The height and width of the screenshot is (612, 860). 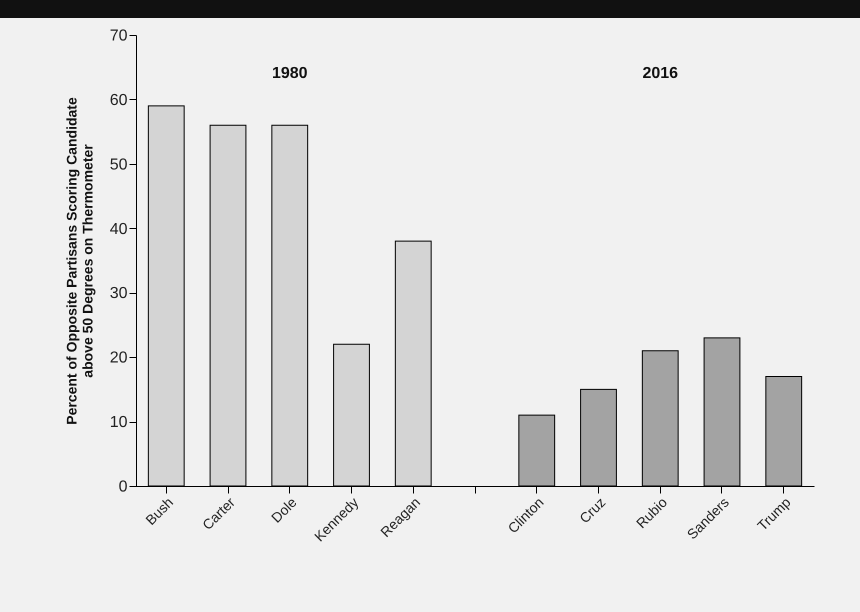 I want to click on x-tick-label: Dole, so click(x=284, y=510).